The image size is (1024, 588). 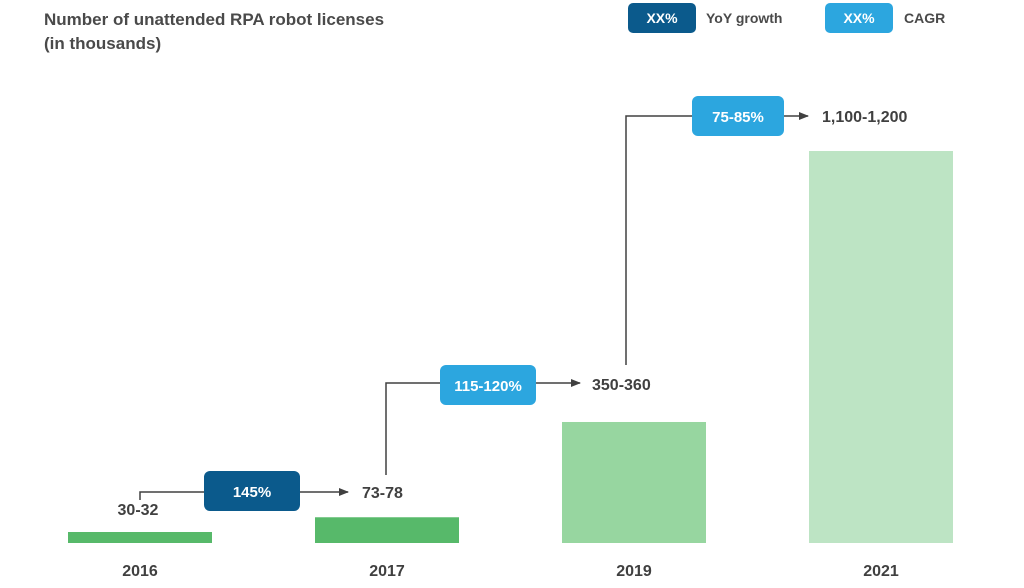 I want to click on category-label-2021: 2021, so click(x=881, y=571).